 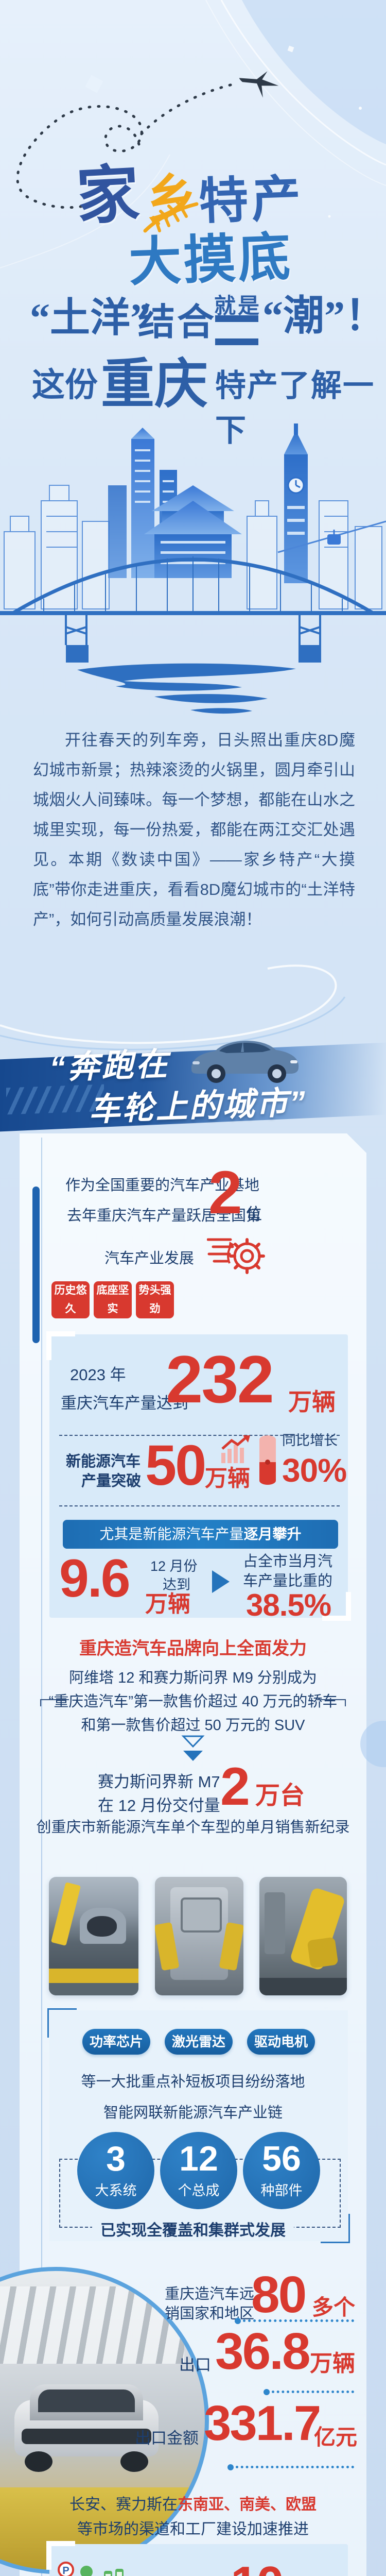 What do you see at coordinates (163, 1185) in the screenshot?
I see `stat1-line1: 作为全国重要的汽车产业基地` at bounding box center [163, 1185].